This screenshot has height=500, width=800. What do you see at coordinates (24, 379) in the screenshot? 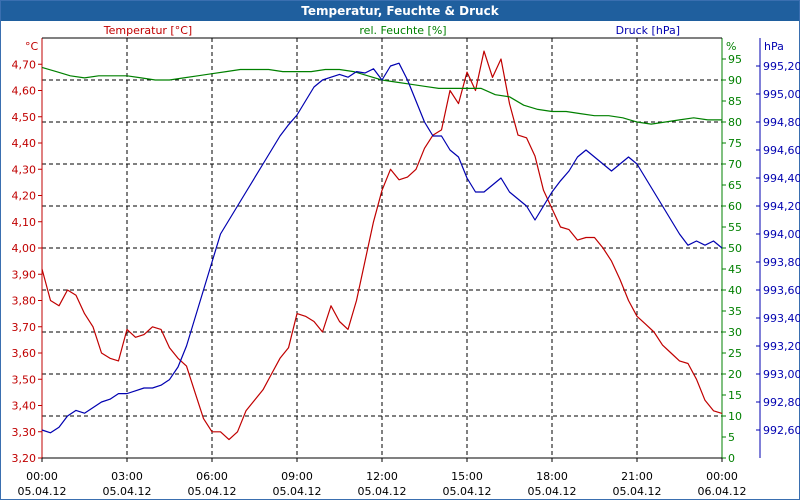
I see `temperature-tick-label: 3,50` at bounding box center [24, 379].